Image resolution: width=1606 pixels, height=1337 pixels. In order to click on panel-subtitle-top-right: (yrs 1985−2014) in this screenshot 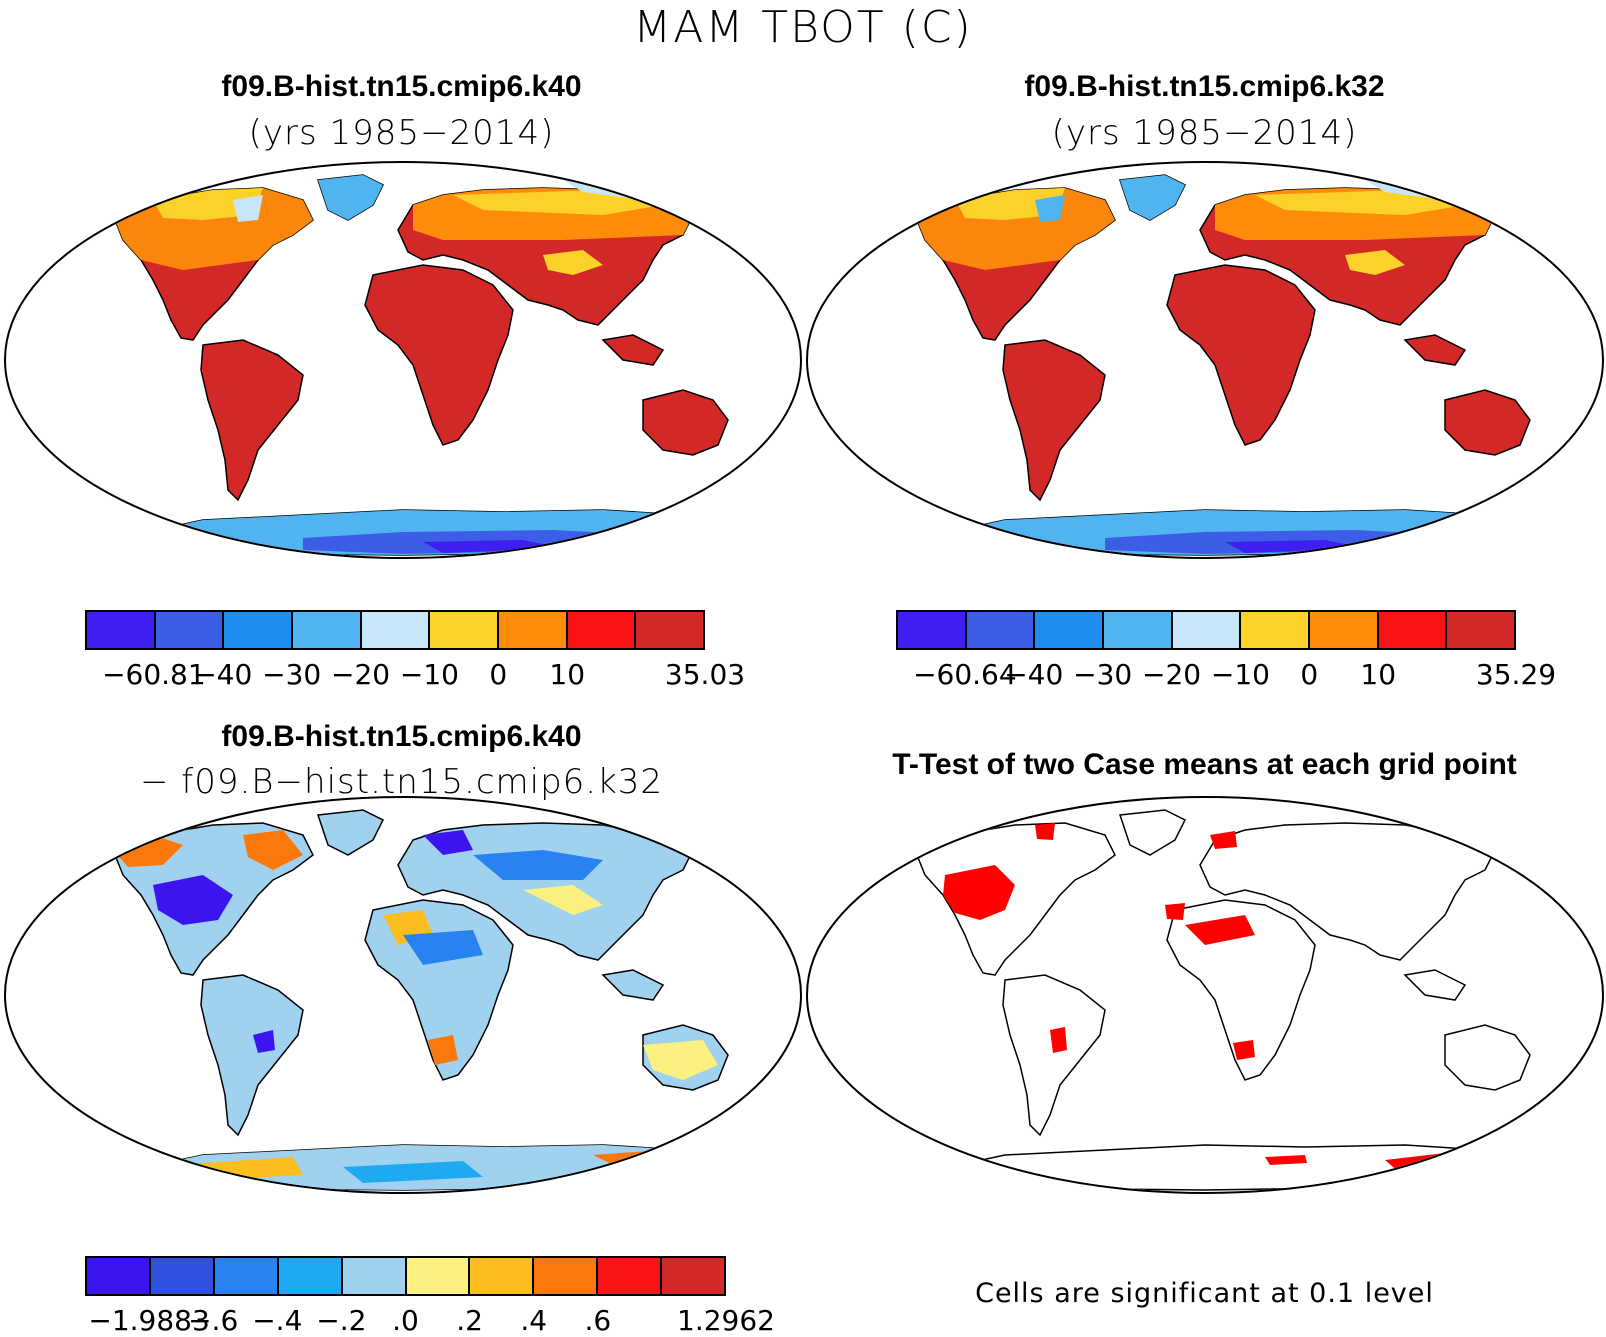, I will do `click(1204, 133)`.